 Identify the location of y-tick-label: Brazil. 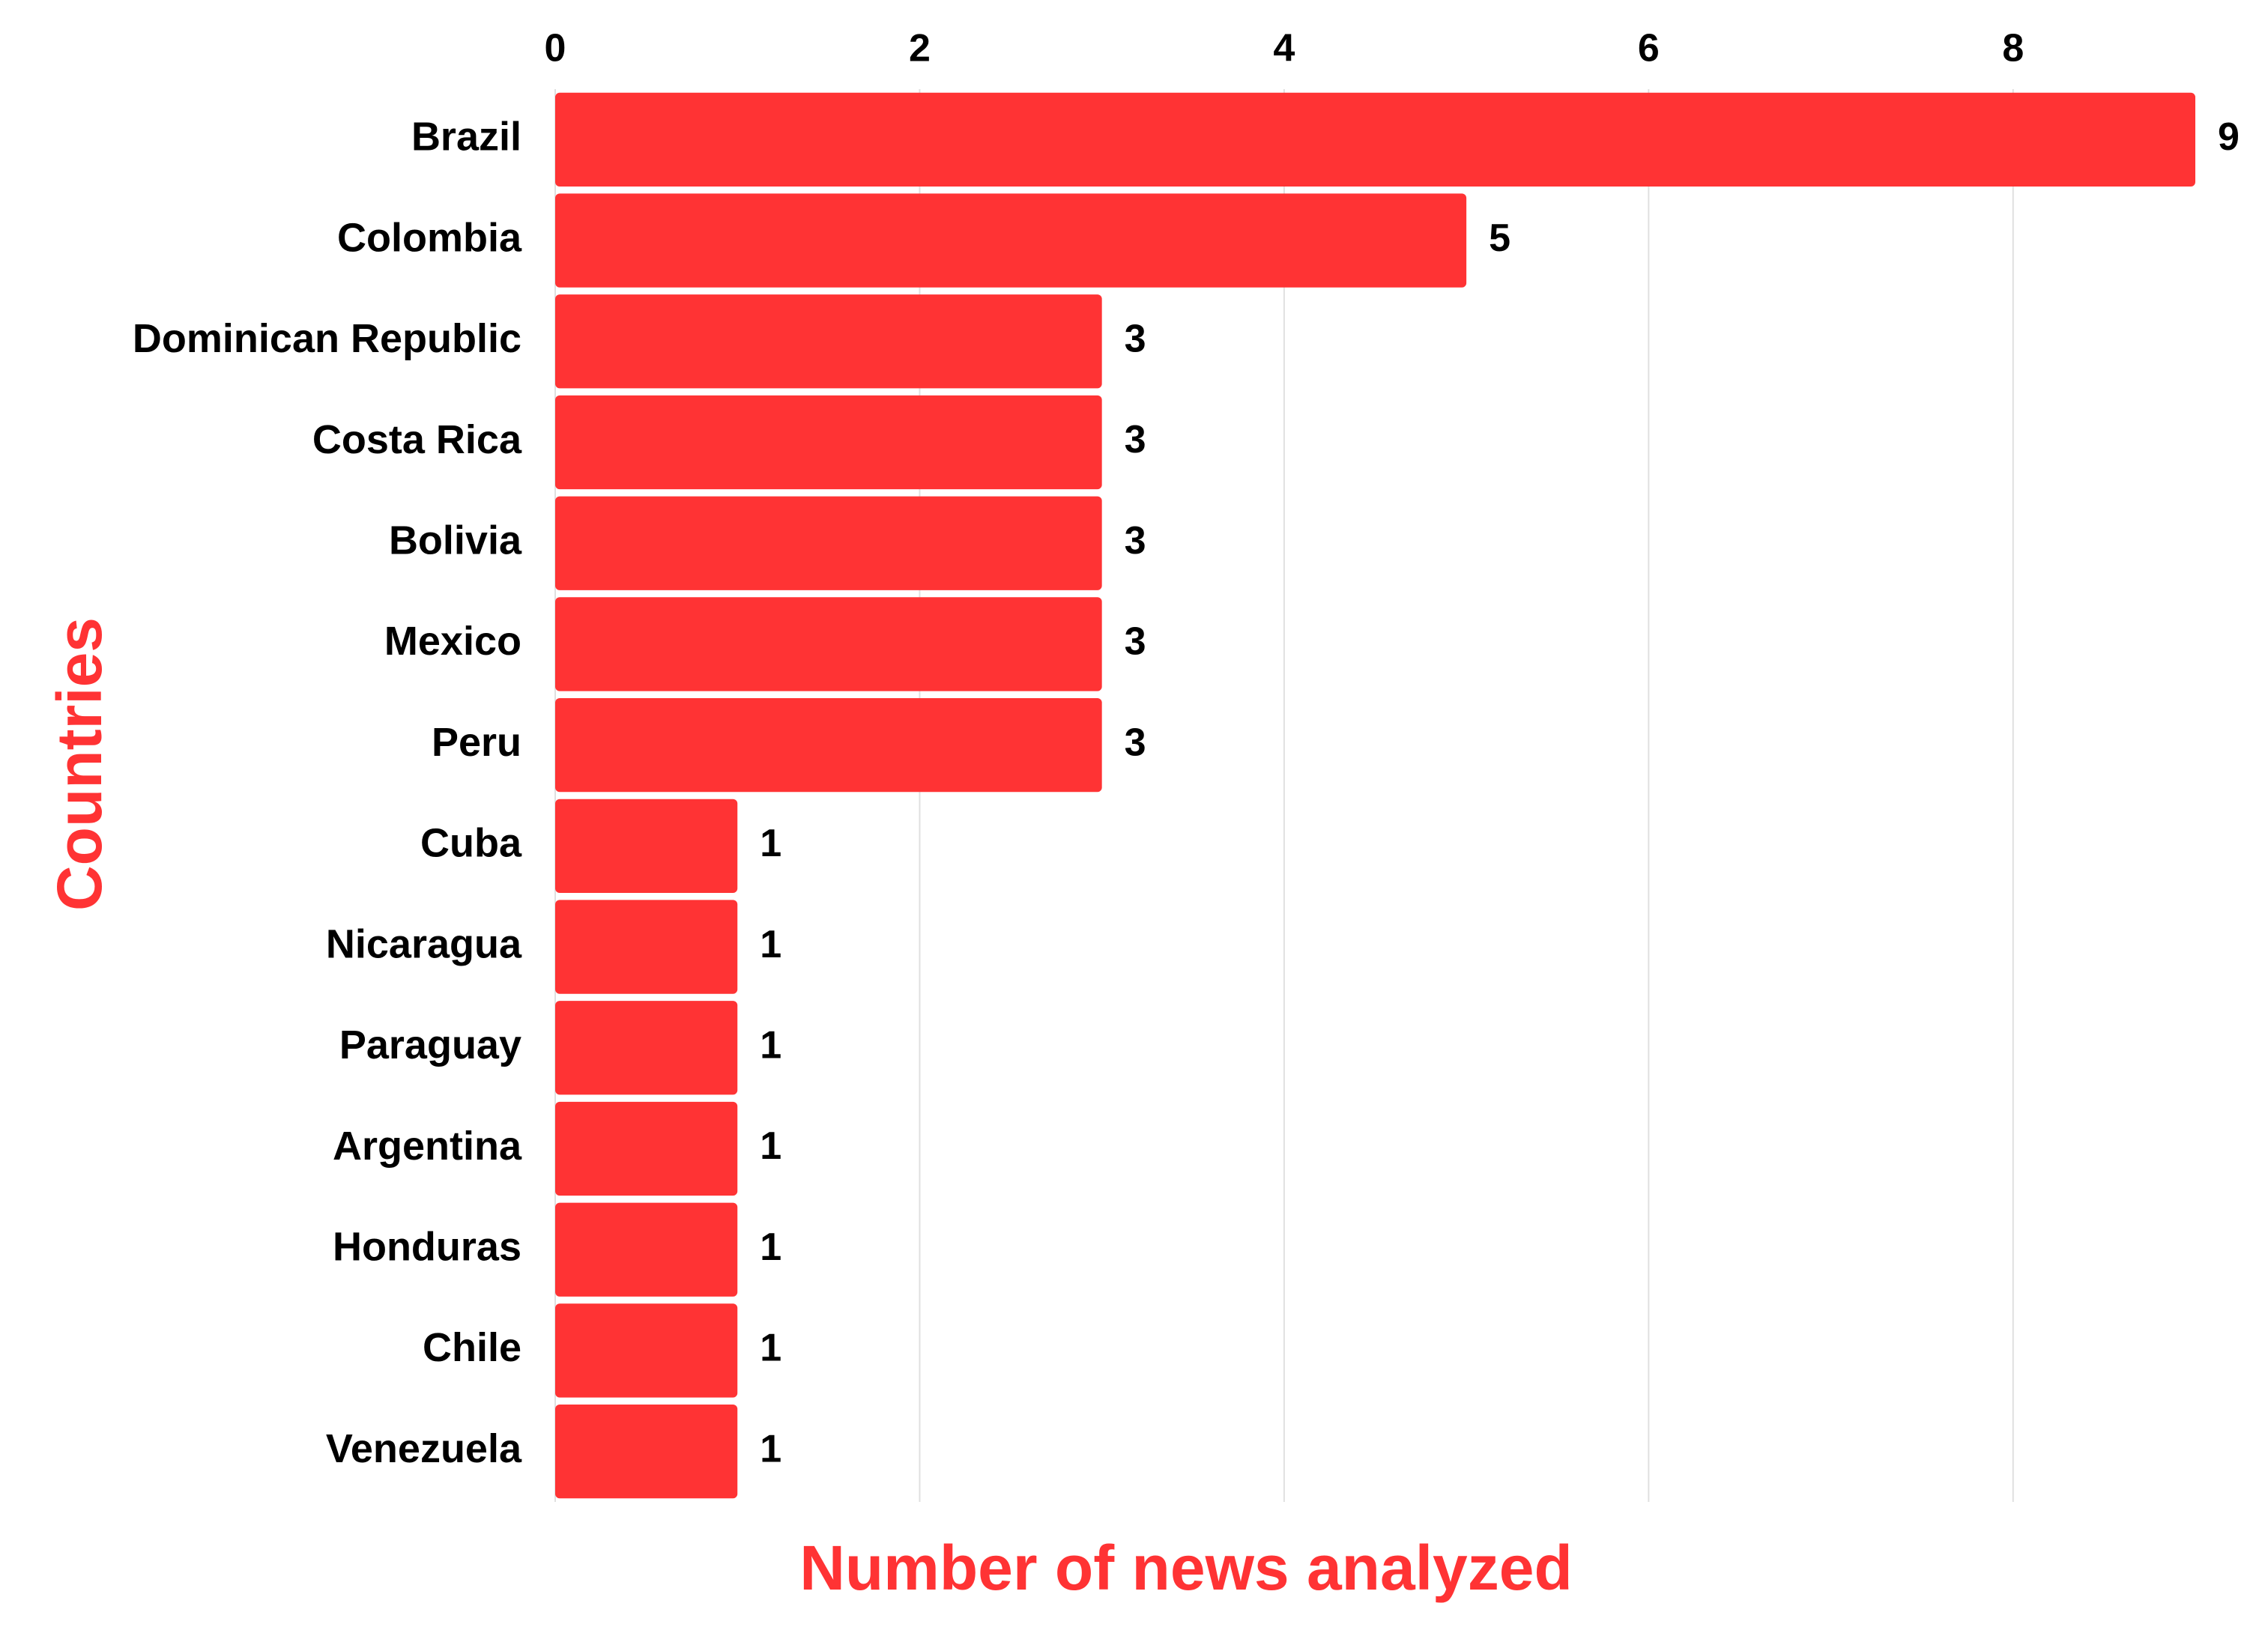
(466, 137).